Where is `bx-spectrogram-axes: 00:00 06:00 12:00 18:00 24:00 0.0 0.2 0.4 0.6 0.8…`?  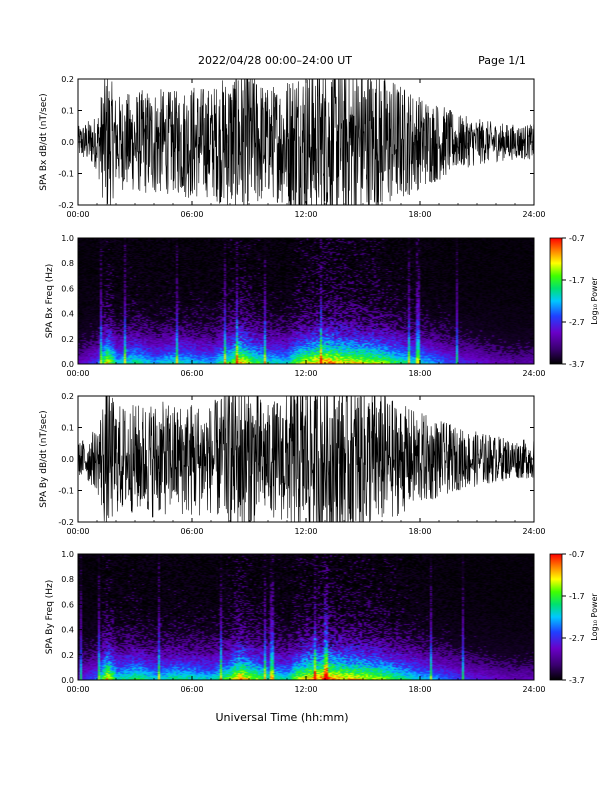 bx-spectrogram-axes: 00:00 06:00 12:00 18:00 24:00 0.0 0.2 0.4 0.6 0.8… is located at coordinates (303, 306).